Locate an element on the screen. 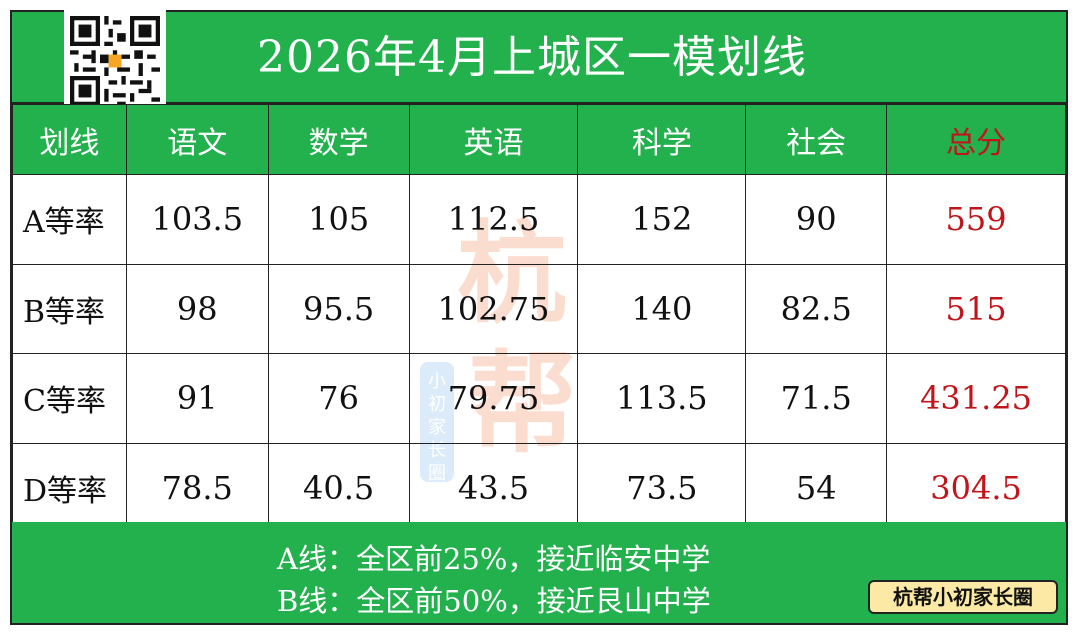 This screenshot has height=637, width=1080. row-label: B等率 is located at coordinates (69, 308).